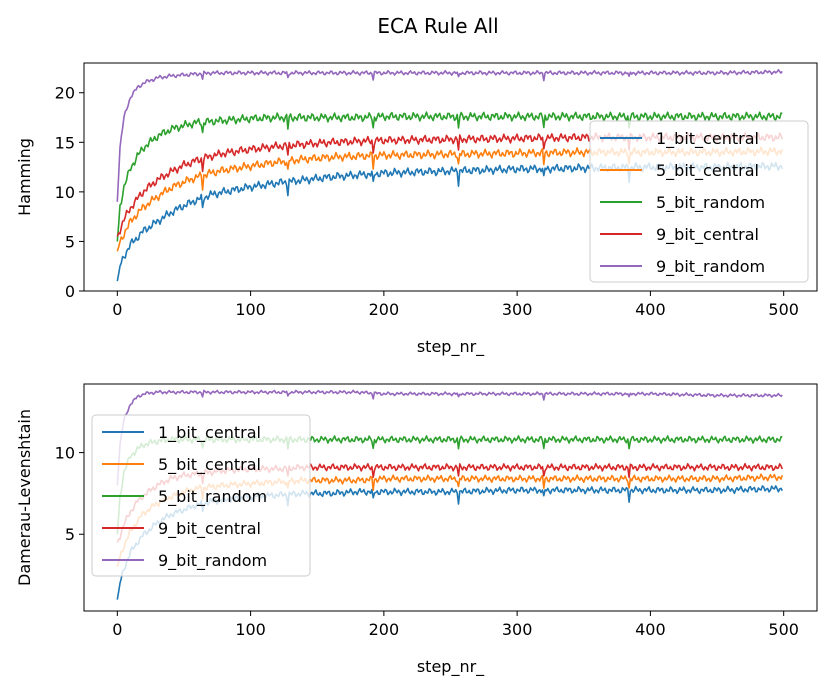  Describe the element at coordinates (449, 437) in the screenshot. I see `series-line-9_bit_random` at that location.